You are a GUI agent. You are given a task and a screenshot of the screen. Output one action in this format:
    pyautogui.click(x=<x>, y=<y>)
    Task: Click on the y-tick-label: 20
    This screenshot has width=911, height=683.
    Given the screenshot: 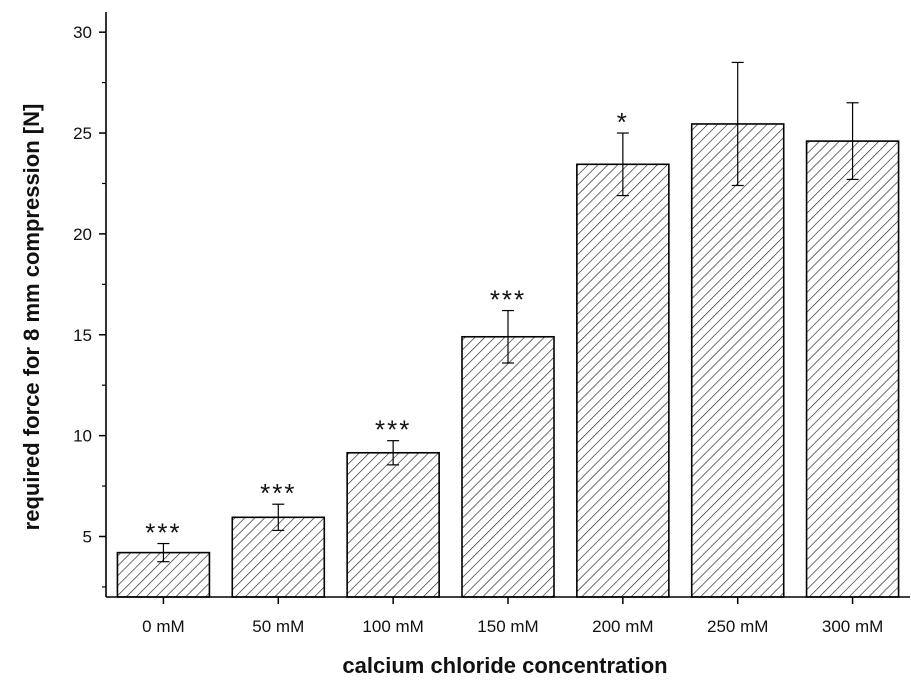 What is the action you would take?
    pyautogui.click(x=82, y=234)
    